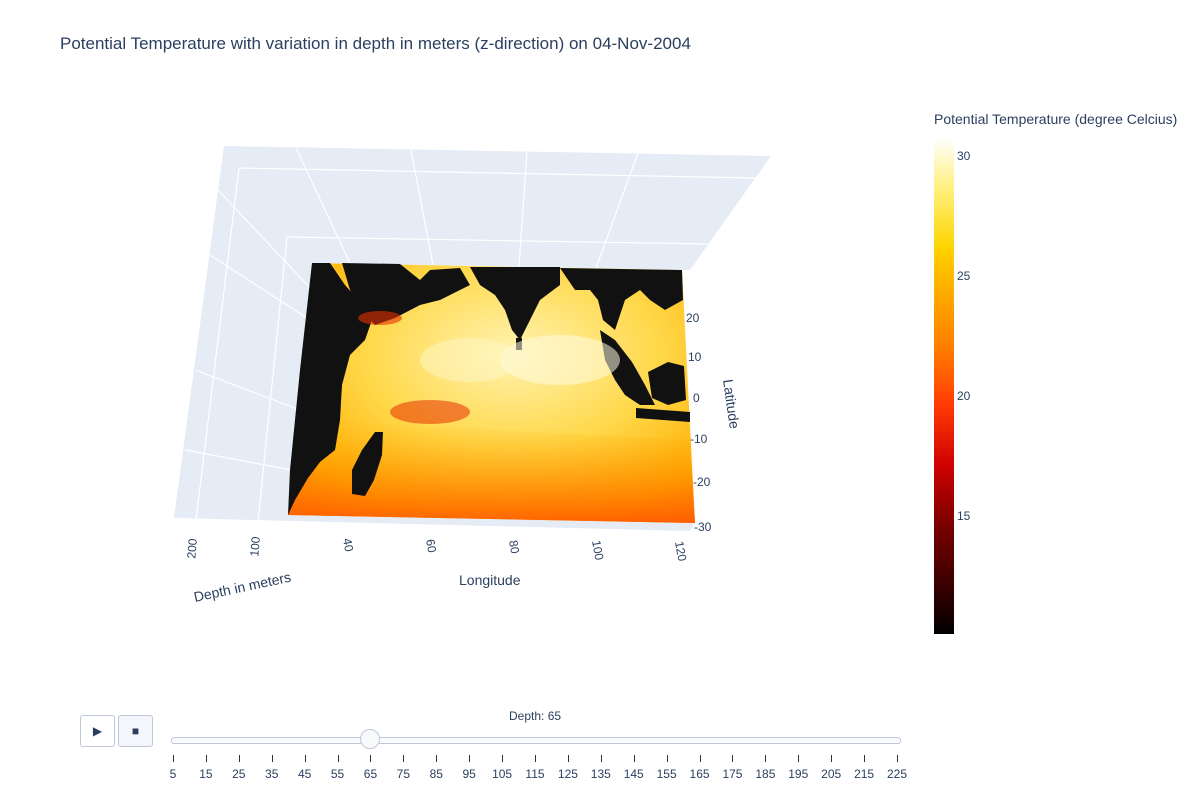 The height and width of the screenshot is (800, 1200). I want to click on play-button: ▶, so click(97, 731).